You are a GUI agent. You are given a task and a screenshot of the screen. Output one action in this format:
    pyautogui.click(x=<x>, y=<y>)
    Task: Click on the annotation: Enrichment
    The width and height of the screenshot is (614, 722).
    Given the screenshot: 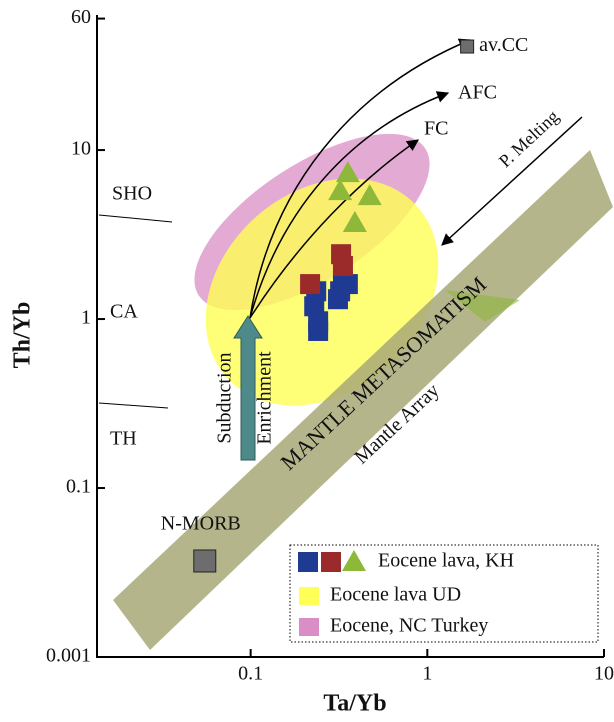 What is the action you would take?
    pyautogui.click(x=265, y=398)
    